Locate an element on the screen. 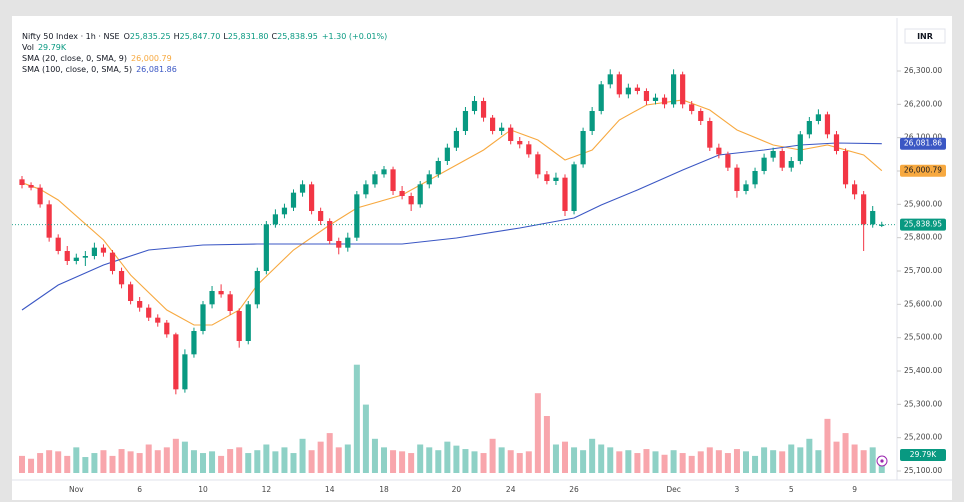 This screenshot has height=502, width=964. price-badge-label: 29.79K is located at coordinates (923, 454).